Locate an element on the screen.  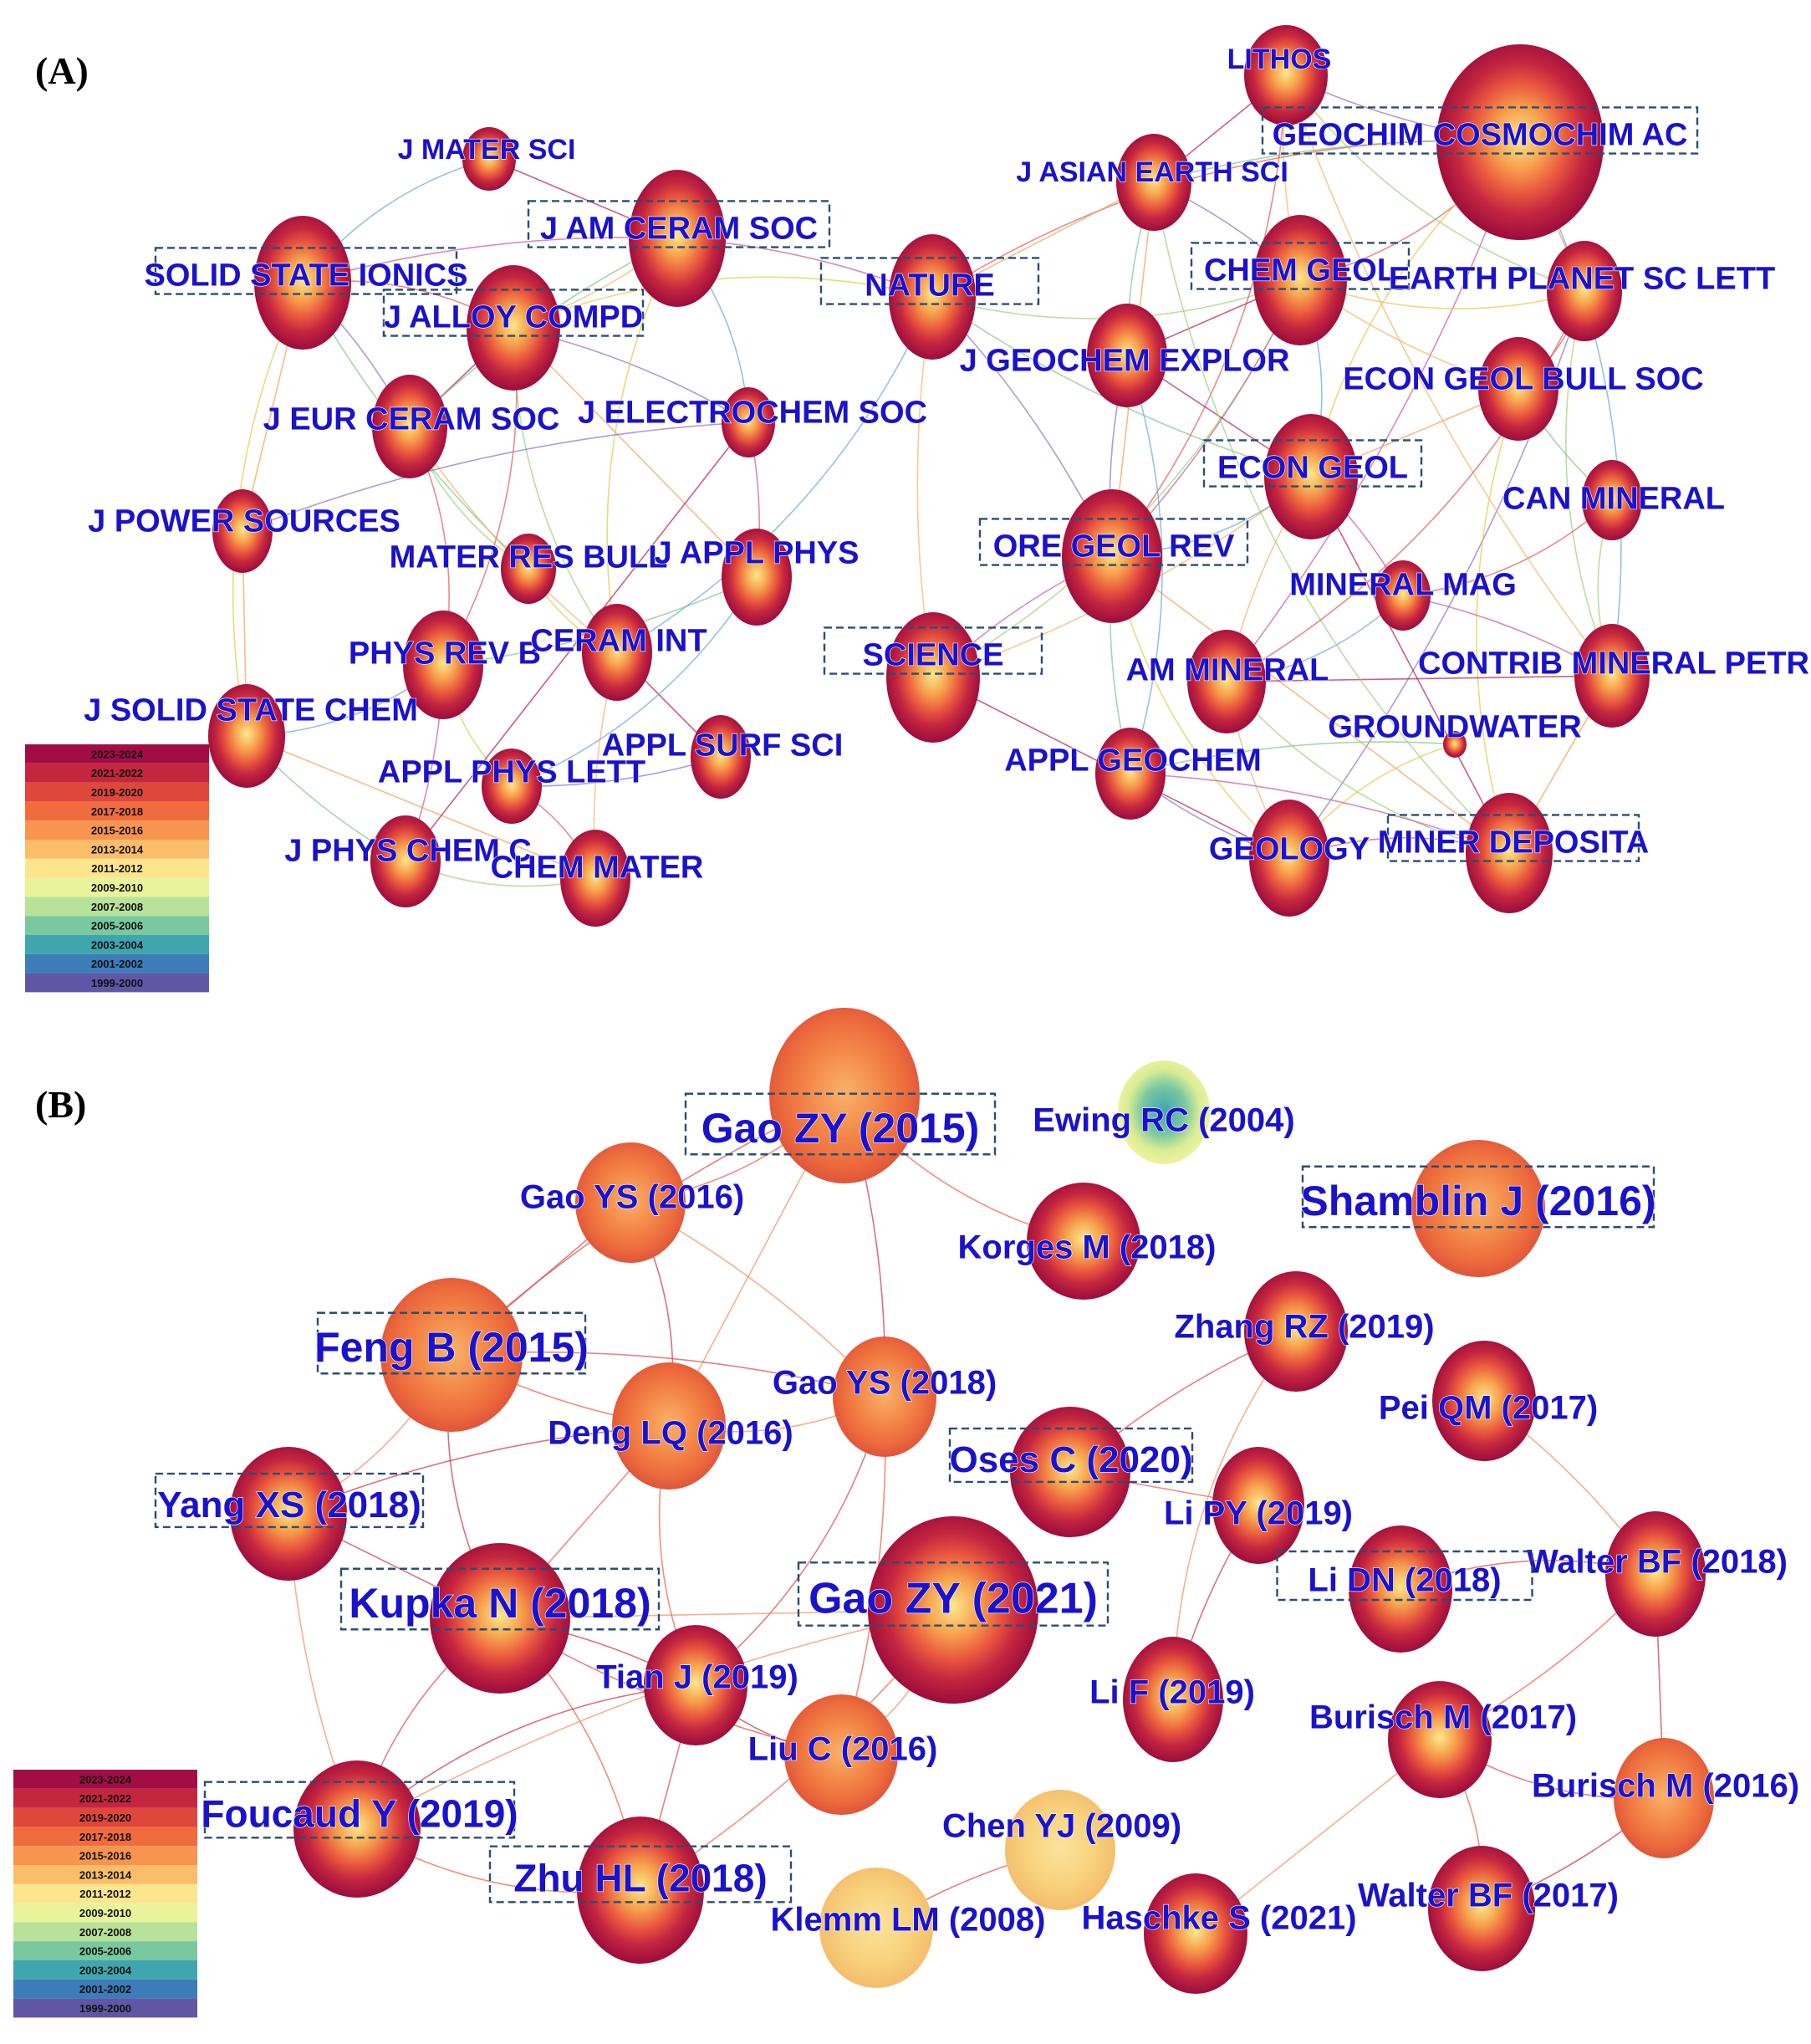
a-node-label: J GEOCHEM EXPLOR is located at coordinates (1125, 361).